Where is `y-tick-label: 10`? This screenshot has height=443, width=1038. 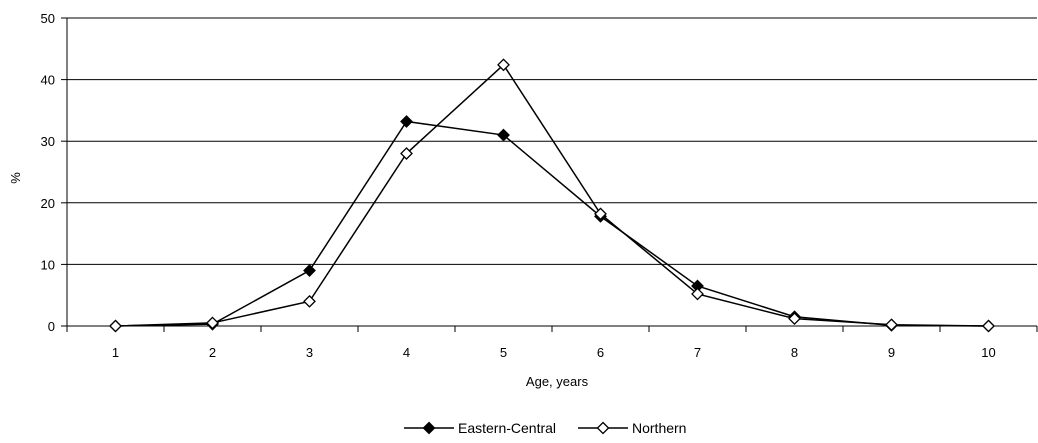 y-tick-label: 10 is located at coordinates (48, 264).